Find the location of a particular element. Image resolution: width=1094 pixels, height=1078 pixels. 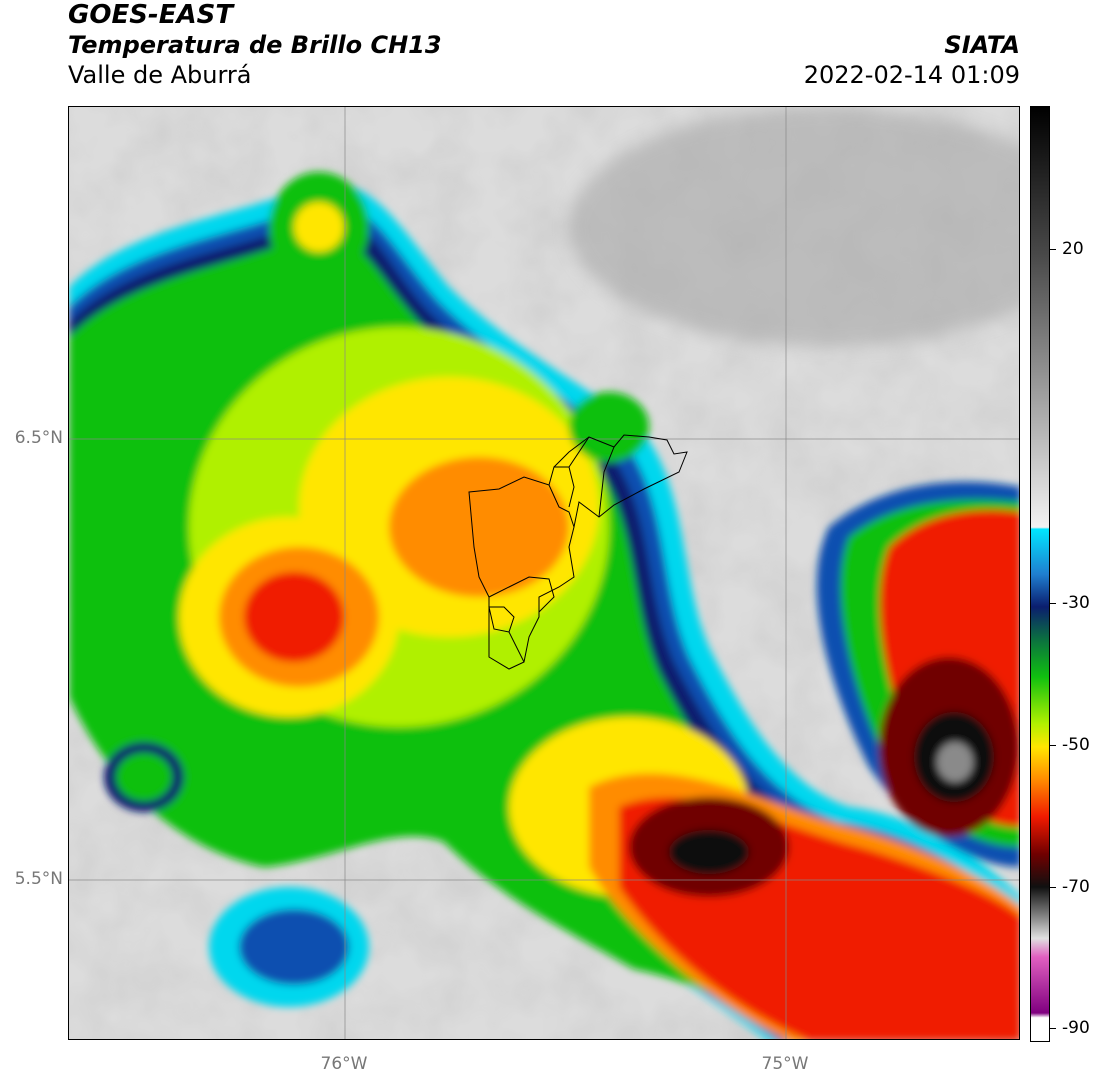

lon-label-76w: 76°W is located at coordinates (344, 1064).